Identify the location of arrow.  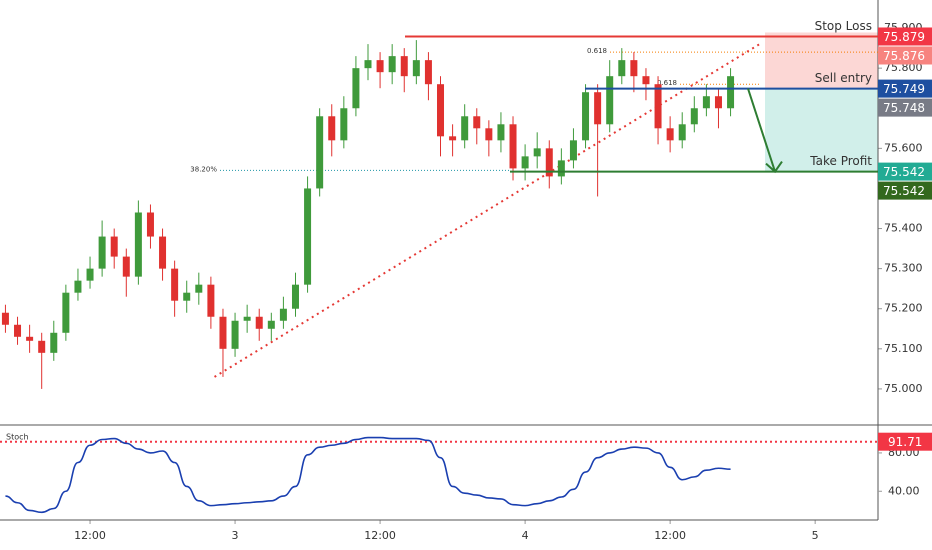
(765, 131).